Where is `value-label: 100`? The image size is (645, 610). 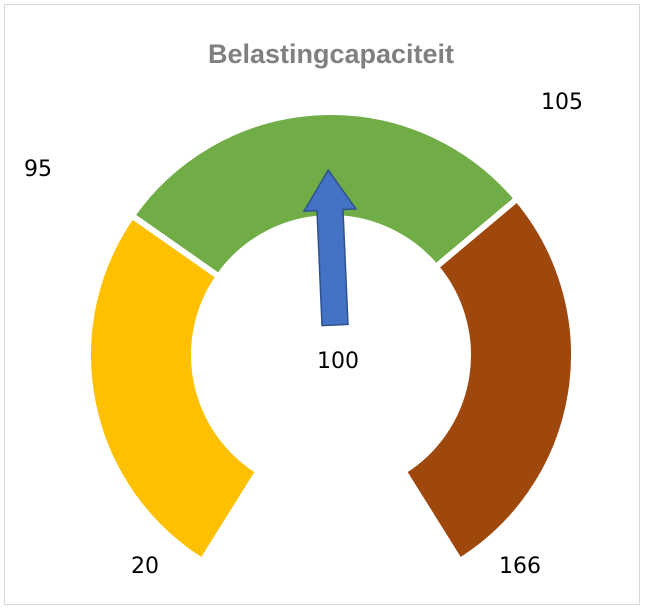
value-label: 100 is located at coordinates (338, 361).